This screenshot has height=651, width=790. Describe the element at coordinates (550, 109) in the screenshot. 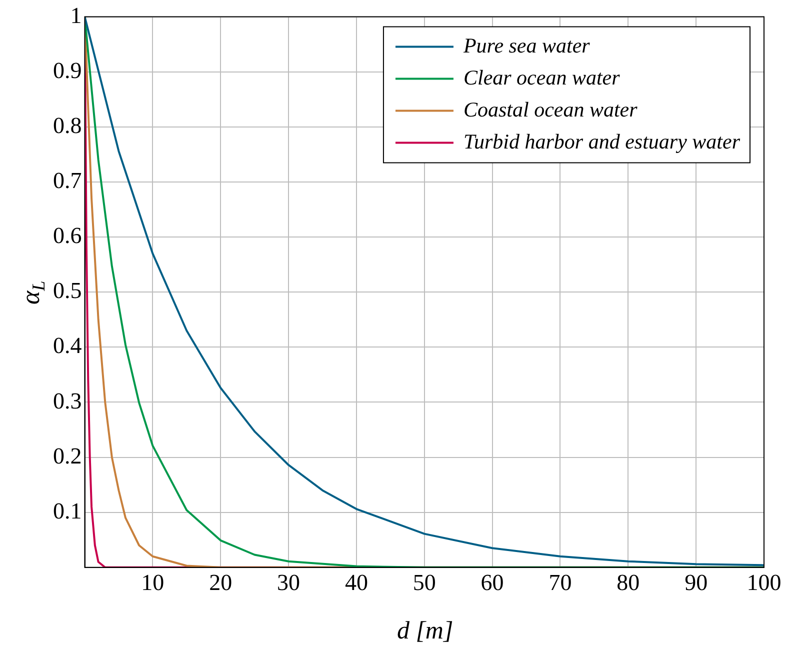

I see `legend-label: Coastal ocean water` at that location.